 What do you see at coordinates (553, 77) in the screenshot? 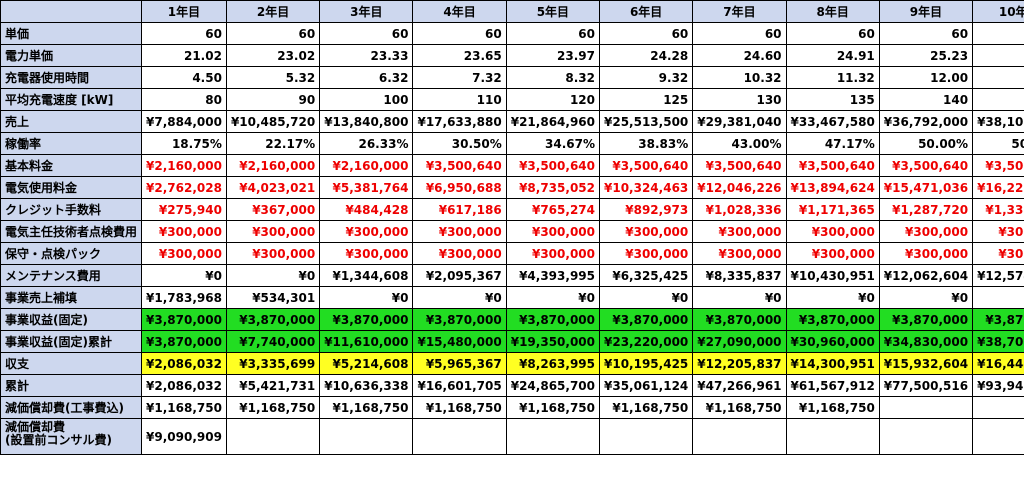
I see `table-cell: 8.32` at bounding box center [553, 77].